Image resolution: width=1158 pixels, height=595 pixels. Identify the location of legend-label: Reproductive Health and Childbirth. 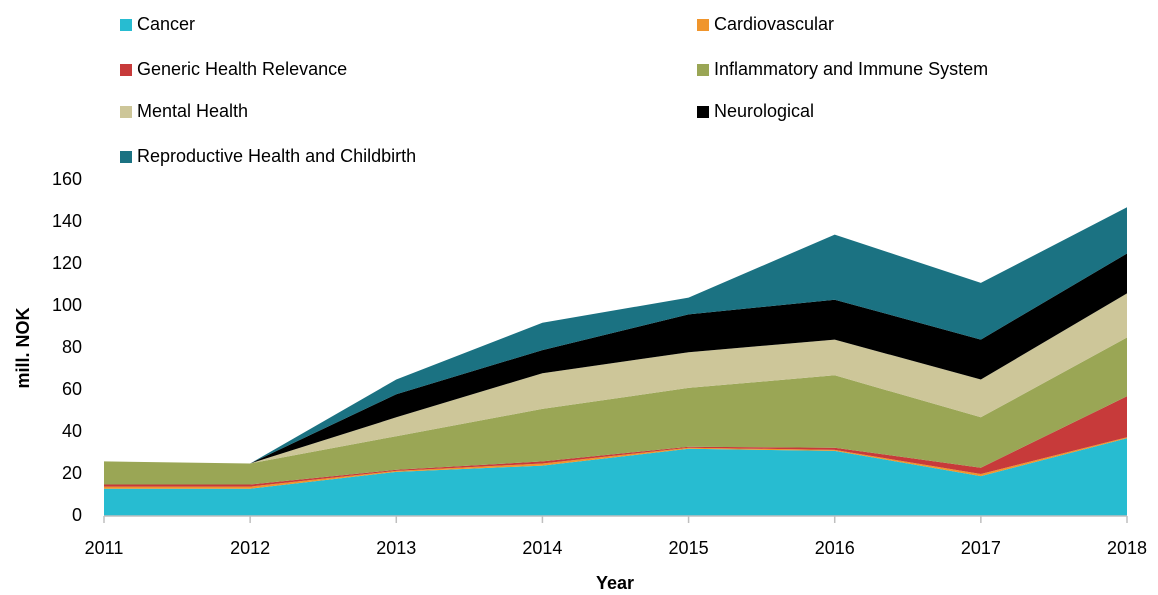
(276, 156).